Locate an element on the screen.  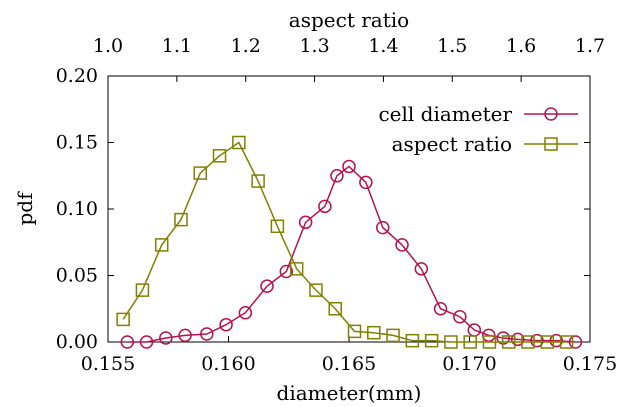
x-tick-label: 0.170 is located at coordinates (469, 364).